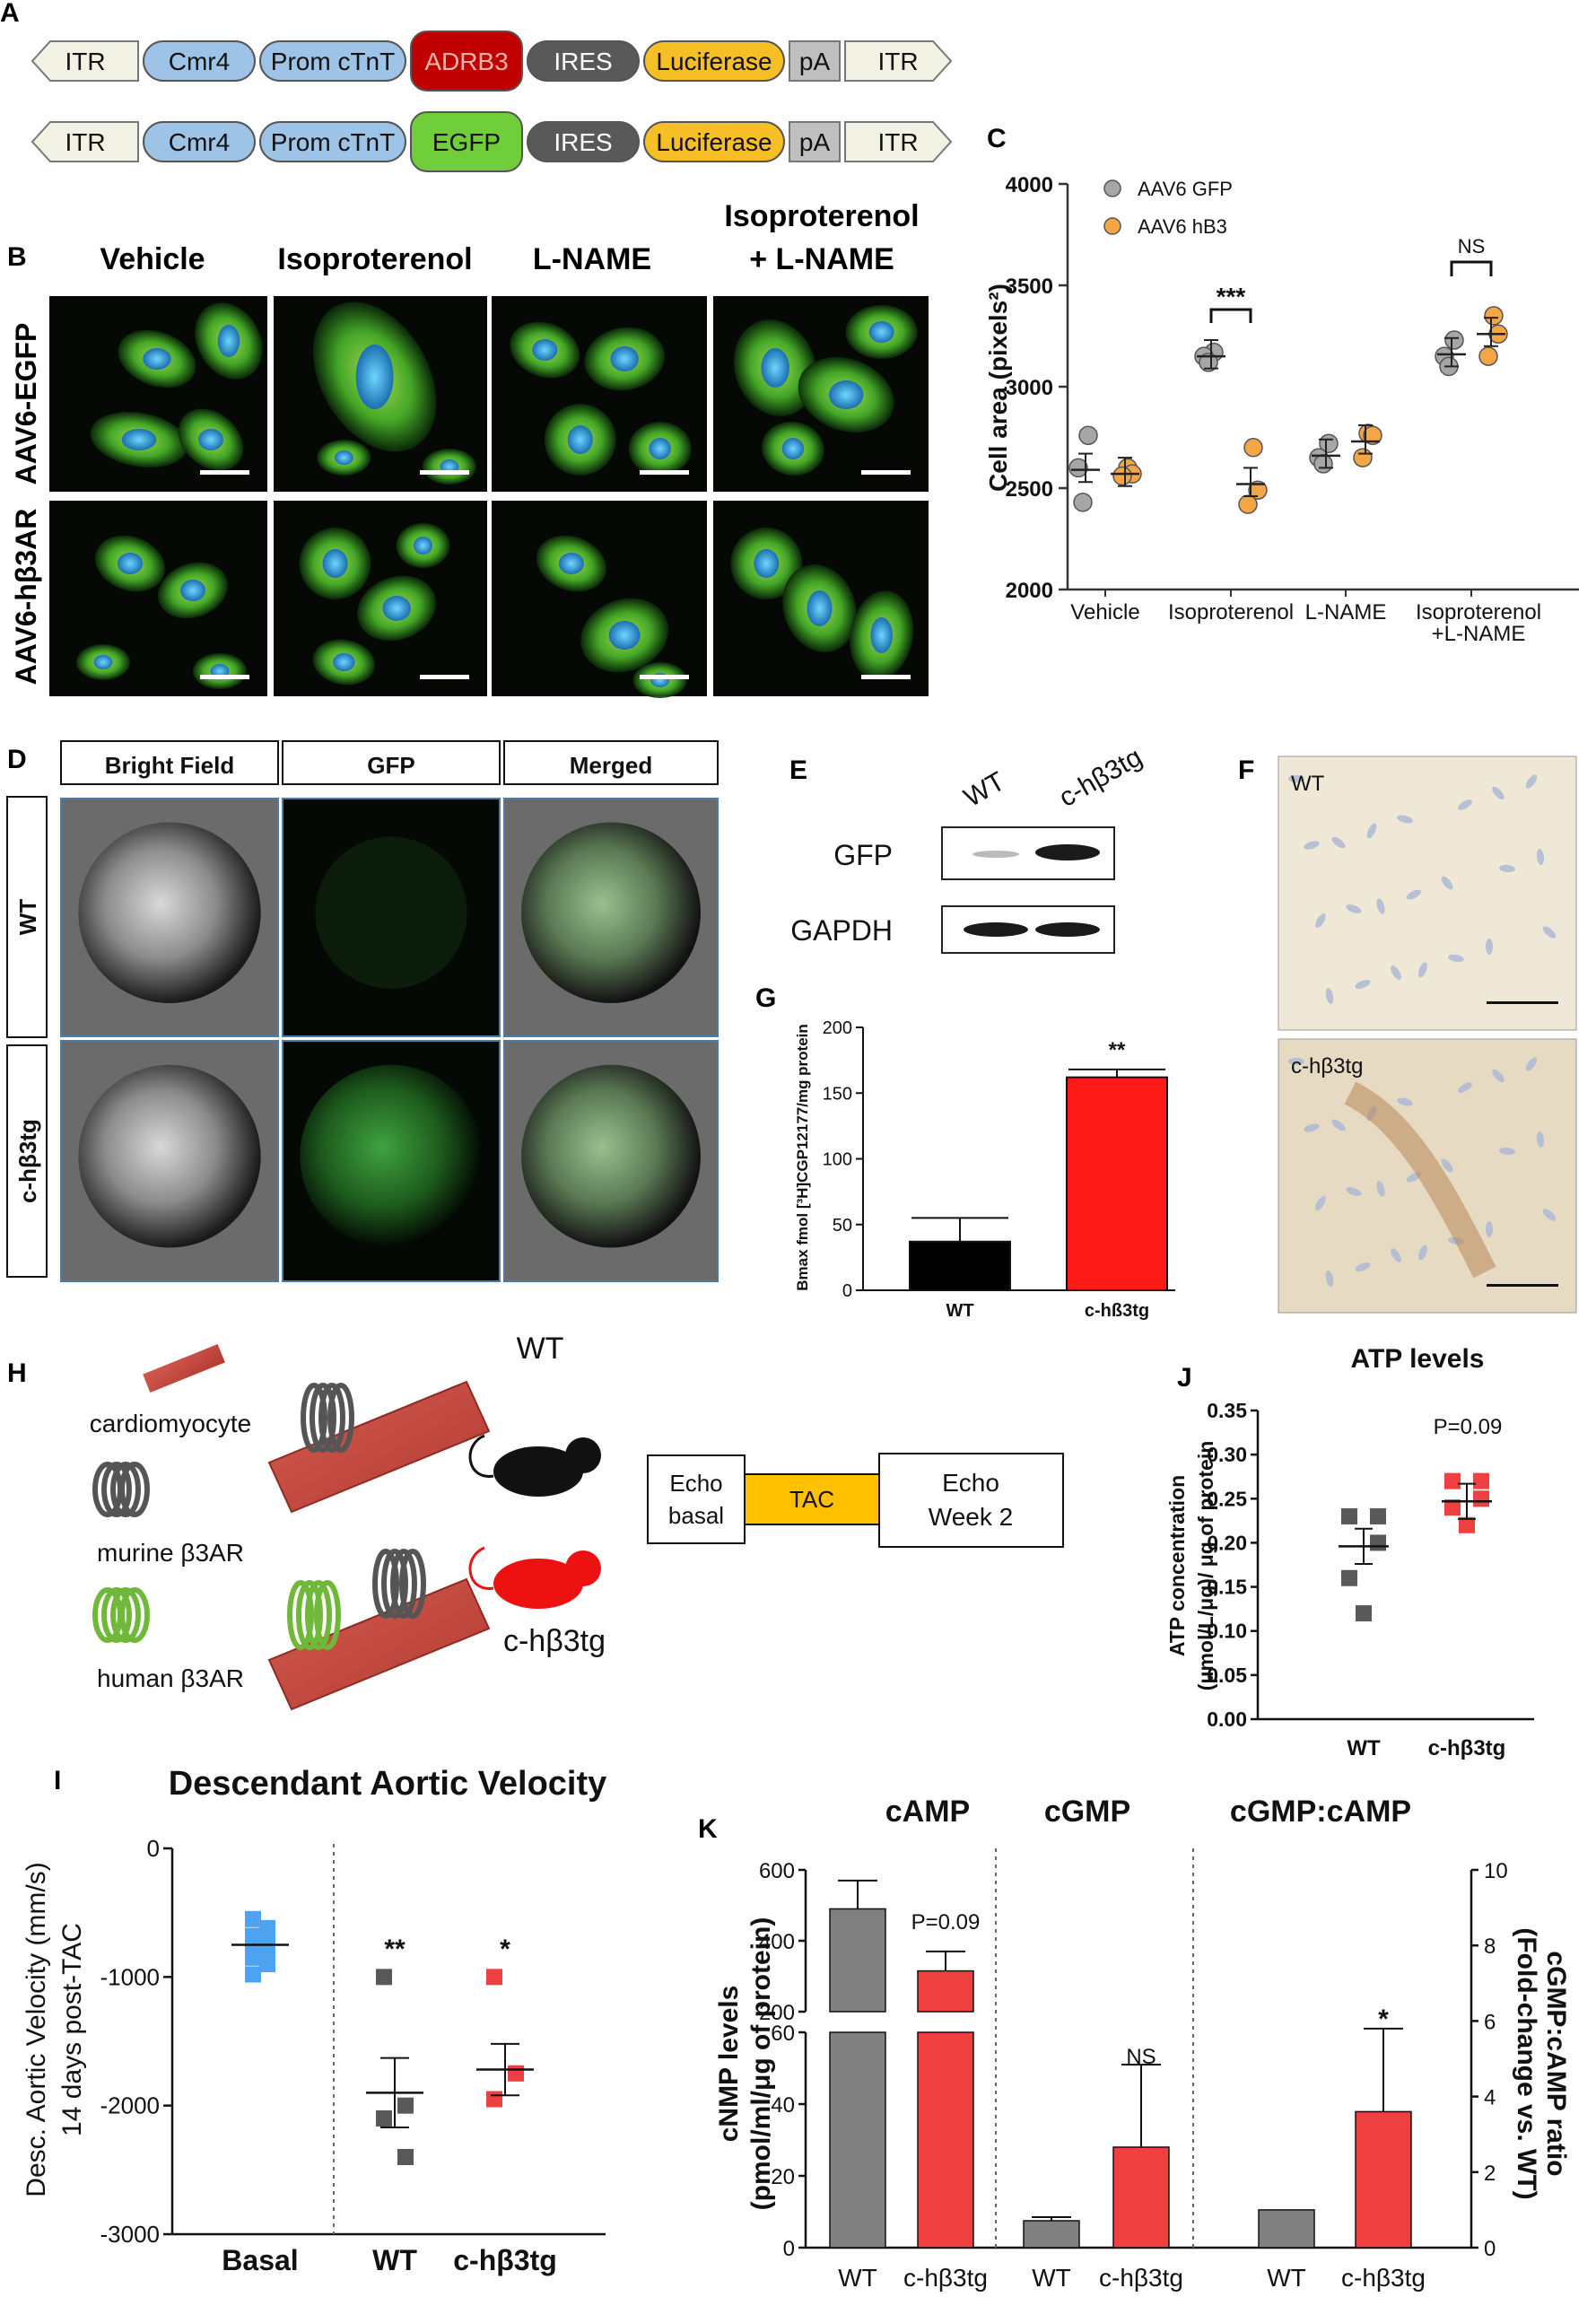 Image resolution: width=1596 pixels, height=2297 pixels. What do you see at coordinates (1418, 1359) in the screenshot?
I see `j-title: ATP levels` at bounding box center [1418, 1359].